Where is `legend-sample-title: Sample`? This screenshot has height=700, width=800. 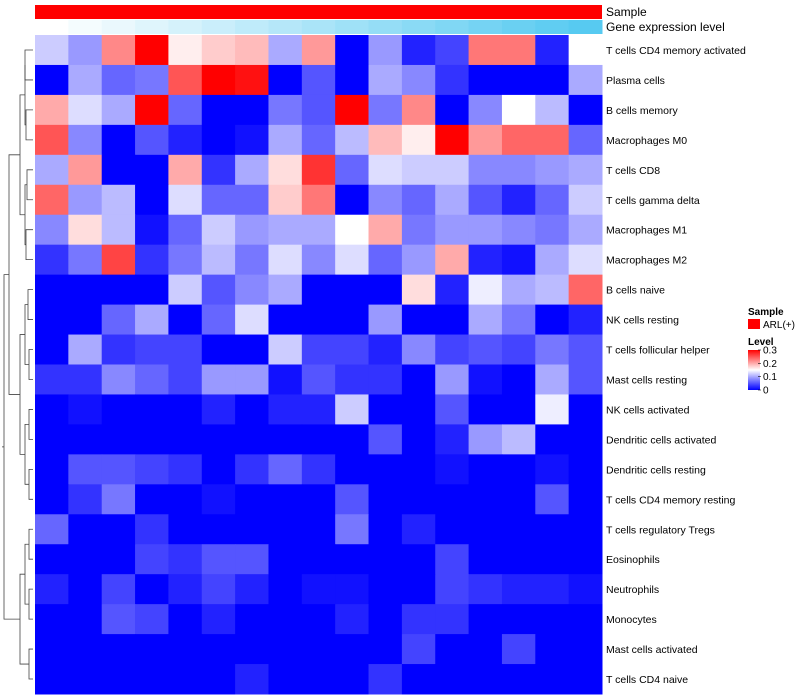 legend-sample-title: Sample is located at coordinates (766, 312).